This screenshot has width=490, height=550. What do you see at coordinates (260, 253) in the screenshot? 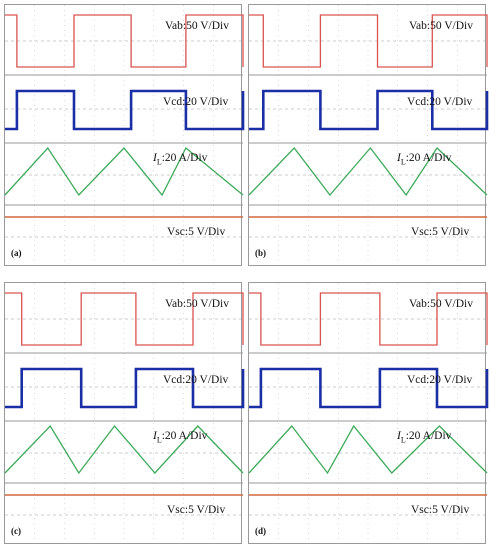
I see `panel-letter: (b)` at bounding box center [260, 253].